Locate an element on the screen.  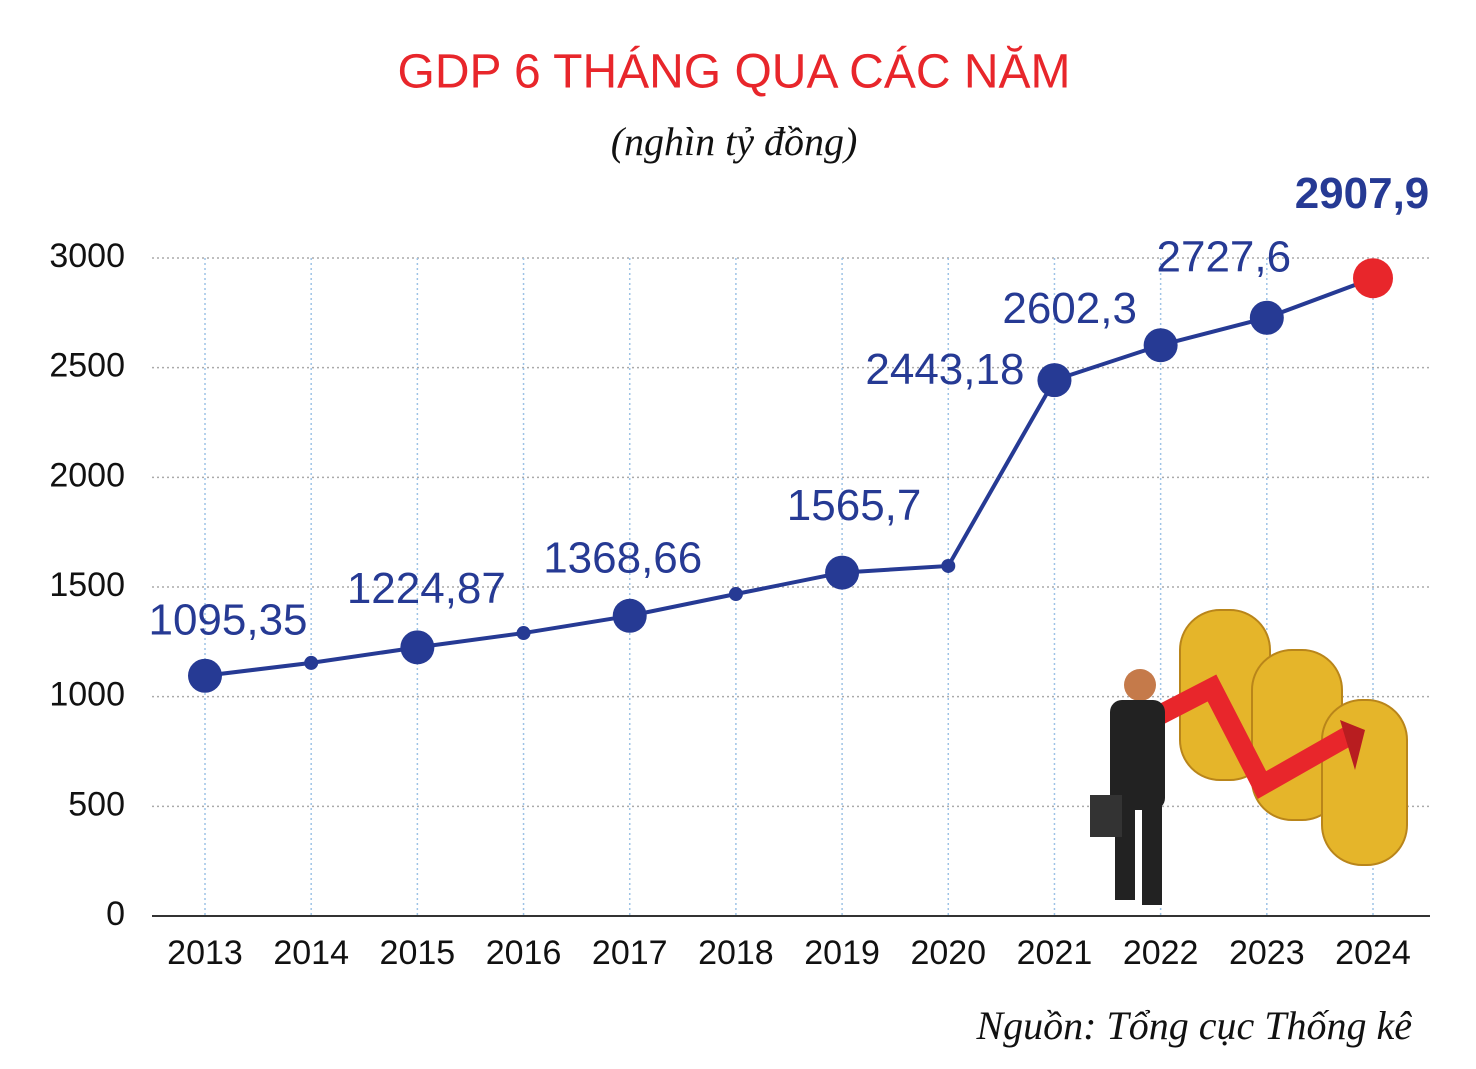
value-label: 1095,35 is located at coordinates (227, 619).